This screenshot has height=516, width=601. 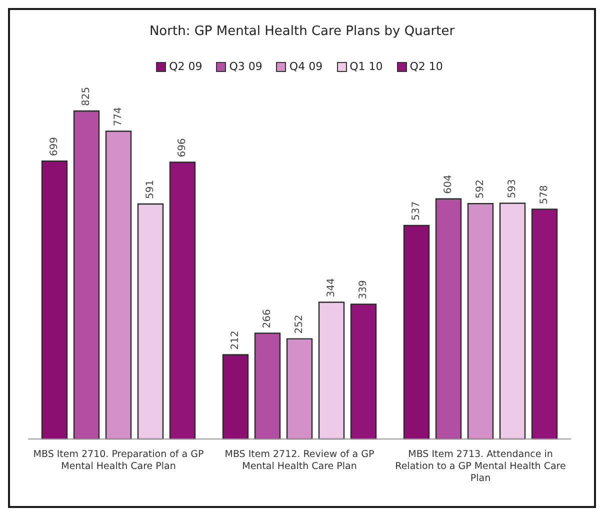 What do you see at coordinates (363, 290) in the screenshot?
I see `data-label: 339` at bounding box center [363, 290].